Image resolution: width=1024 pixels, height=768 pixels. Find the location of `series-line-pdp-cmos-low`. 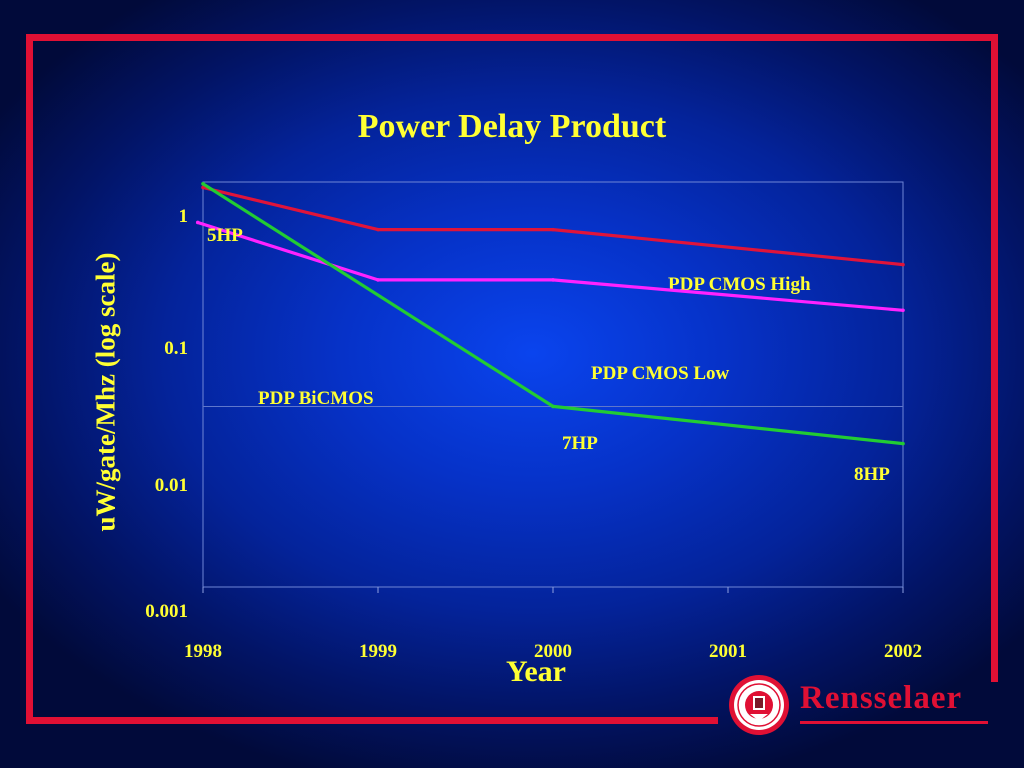

series-line-pdp-cmos-low is located at coordinates (550, 266).